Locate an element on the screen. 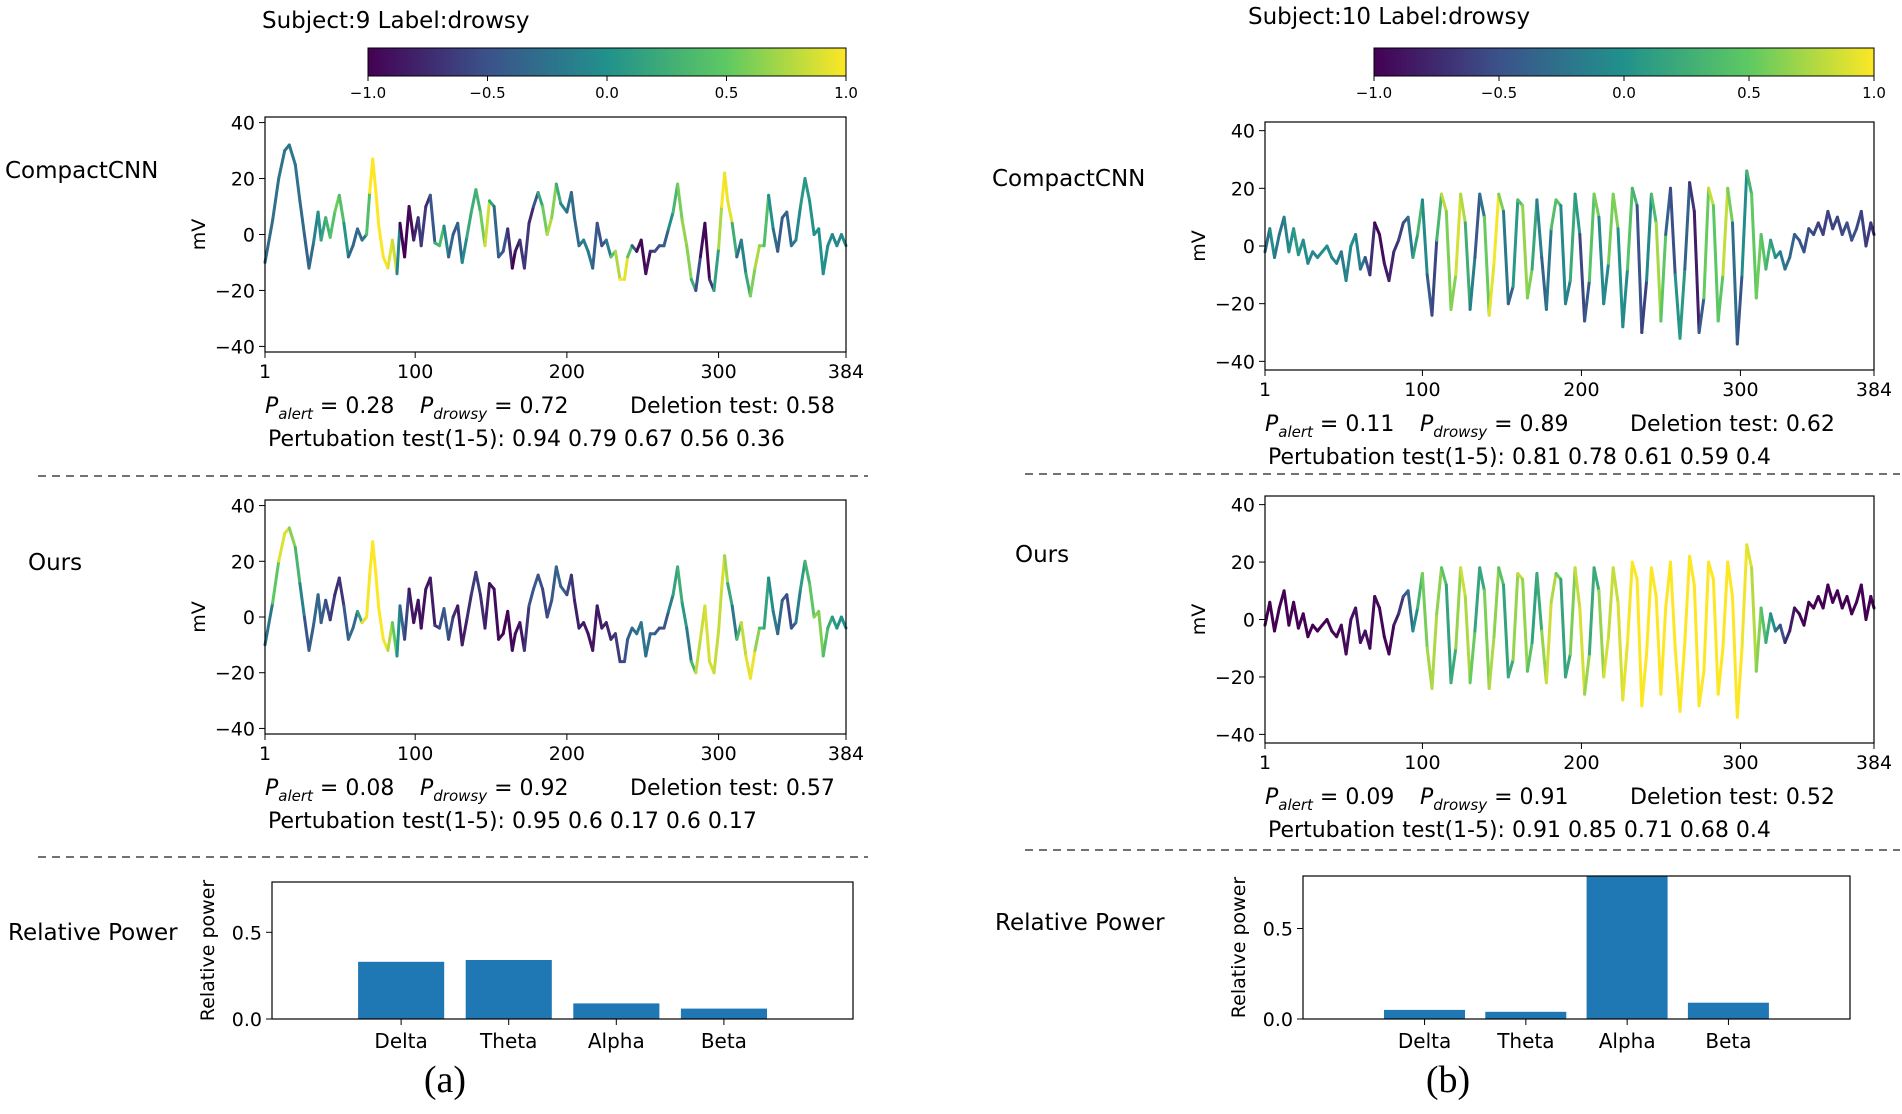 The height and width of the screenshot is (1114, 1902). x-tick-label: 100 is located at coordinates (1422, 390).